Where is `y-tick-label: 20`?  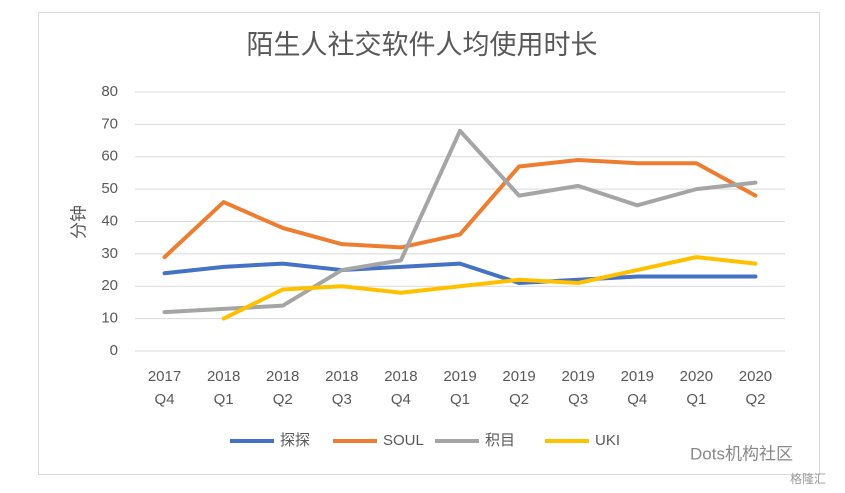
y-tick-label: 20 is located at coordinates (109, 285).